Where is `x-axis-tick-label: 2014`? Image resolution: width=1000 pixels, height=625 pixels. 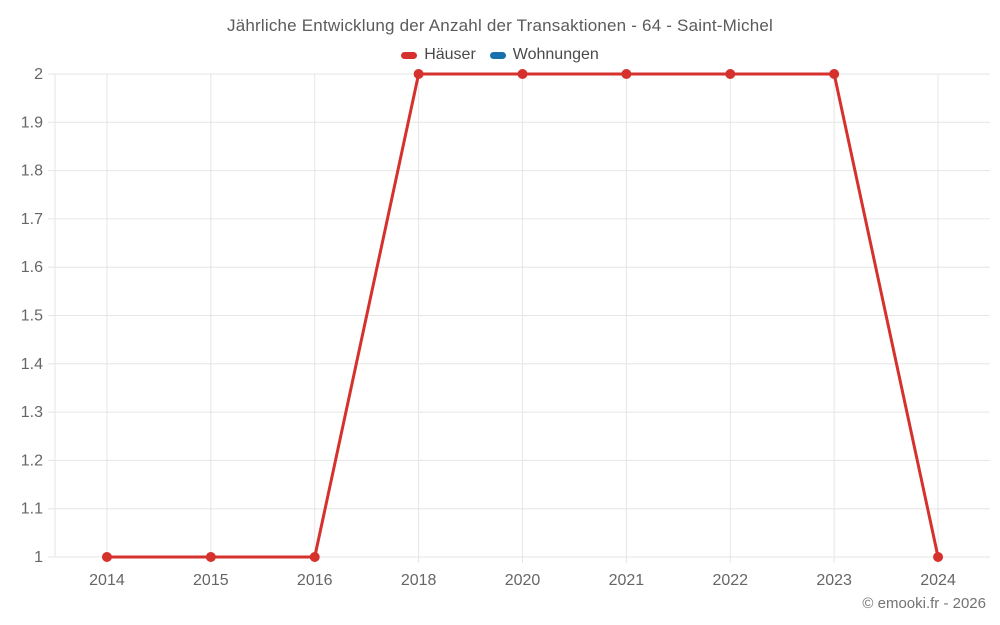 x-axis-tick-label: 2014 is located at coordinates (107, 580).